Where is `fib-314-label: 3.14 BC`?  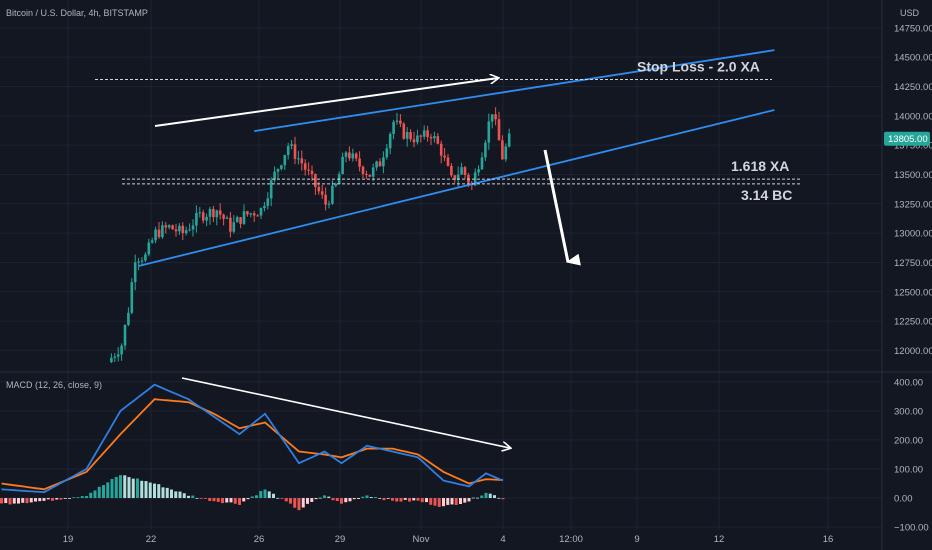
fib-314-label: 3.14 BC is located at coordinates (766, 195).